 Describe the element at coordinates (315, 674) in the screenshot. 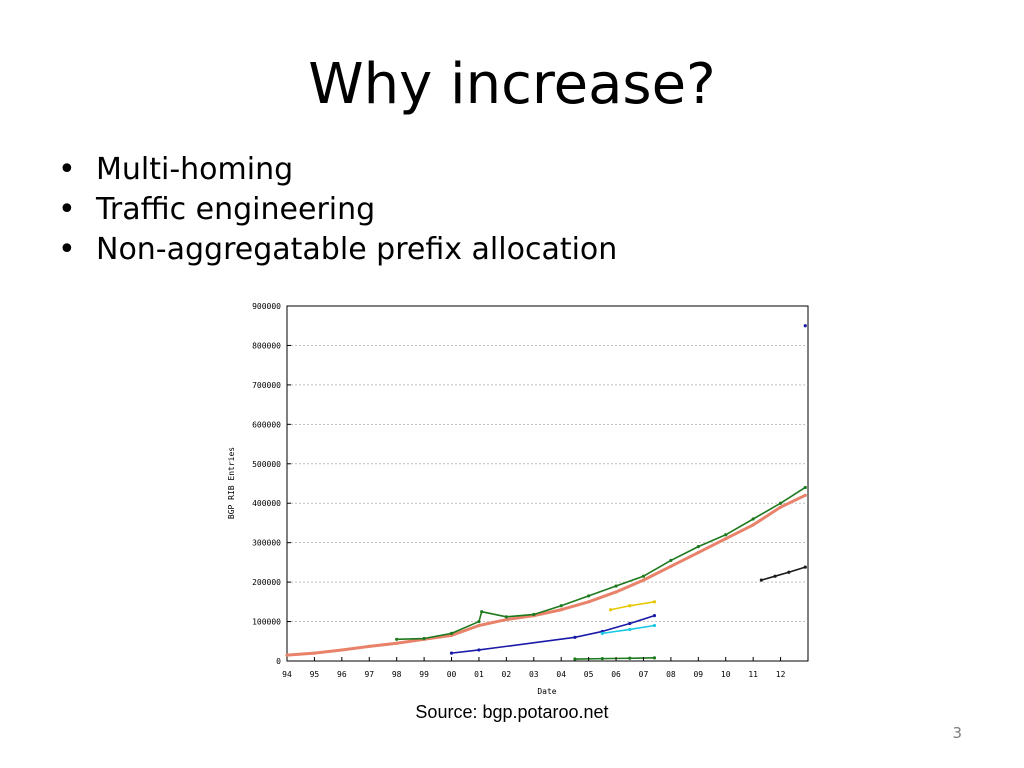

I see `tick-label-x: 95` at that location.